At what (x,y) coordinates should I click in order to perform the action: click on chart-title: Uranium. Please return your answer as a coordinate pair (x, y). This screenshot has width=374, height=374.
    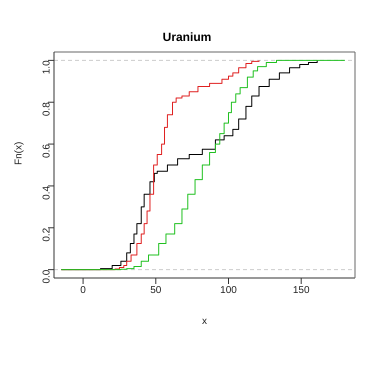
    Looking at the image, I should click on (187, 37).